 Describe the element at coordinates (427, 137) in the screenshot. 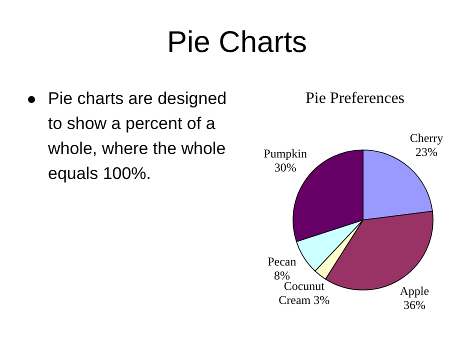

I see `slice-label: Cherry` at that location.